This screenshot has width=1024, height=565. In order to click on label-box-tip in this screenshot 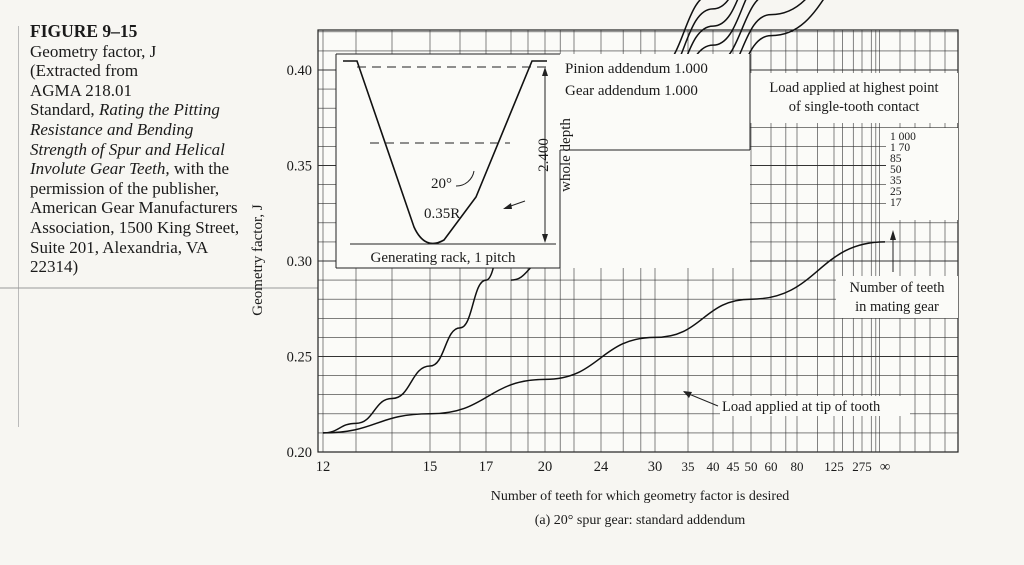, I will do `click(815, 406)`.